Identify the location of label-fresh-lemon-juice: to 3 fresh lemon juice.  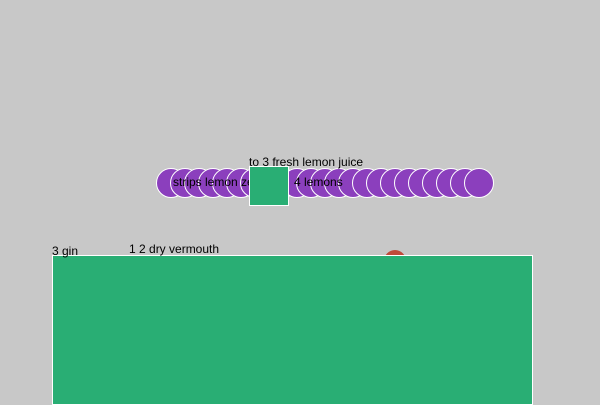
(306, 162).